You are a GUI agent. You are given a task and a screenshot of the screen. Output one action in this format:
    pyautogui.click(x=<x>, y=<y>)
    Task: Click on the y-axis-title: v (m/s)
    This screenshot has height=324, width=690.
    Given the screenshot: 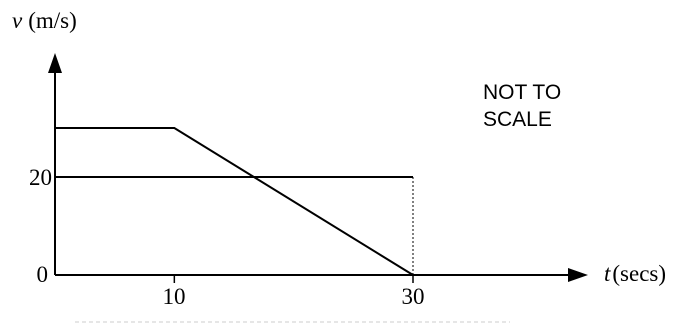 What is the action you would take?
    pyautogui.click(x=44, y=20)
    